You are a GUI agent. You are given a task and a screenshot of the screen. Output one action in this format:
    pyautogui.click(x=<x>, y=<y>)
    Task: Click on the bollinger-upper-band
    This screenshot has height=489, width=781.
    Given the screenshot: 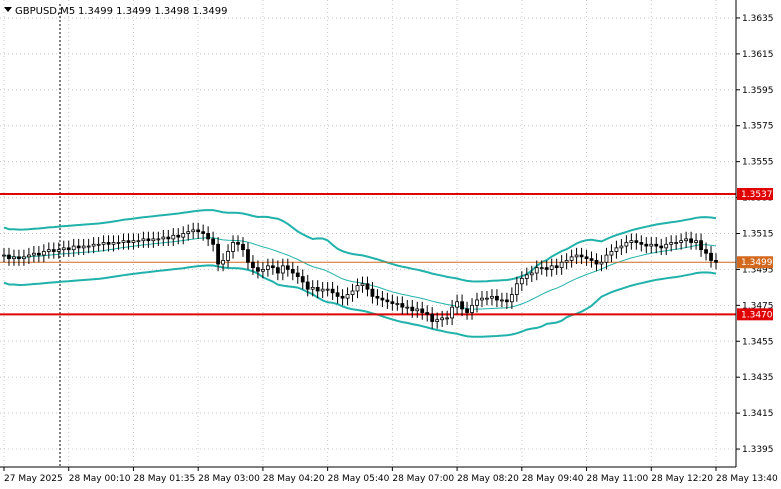 What is the action you would take?
    pyautogui.click(x=360, y=246)
    